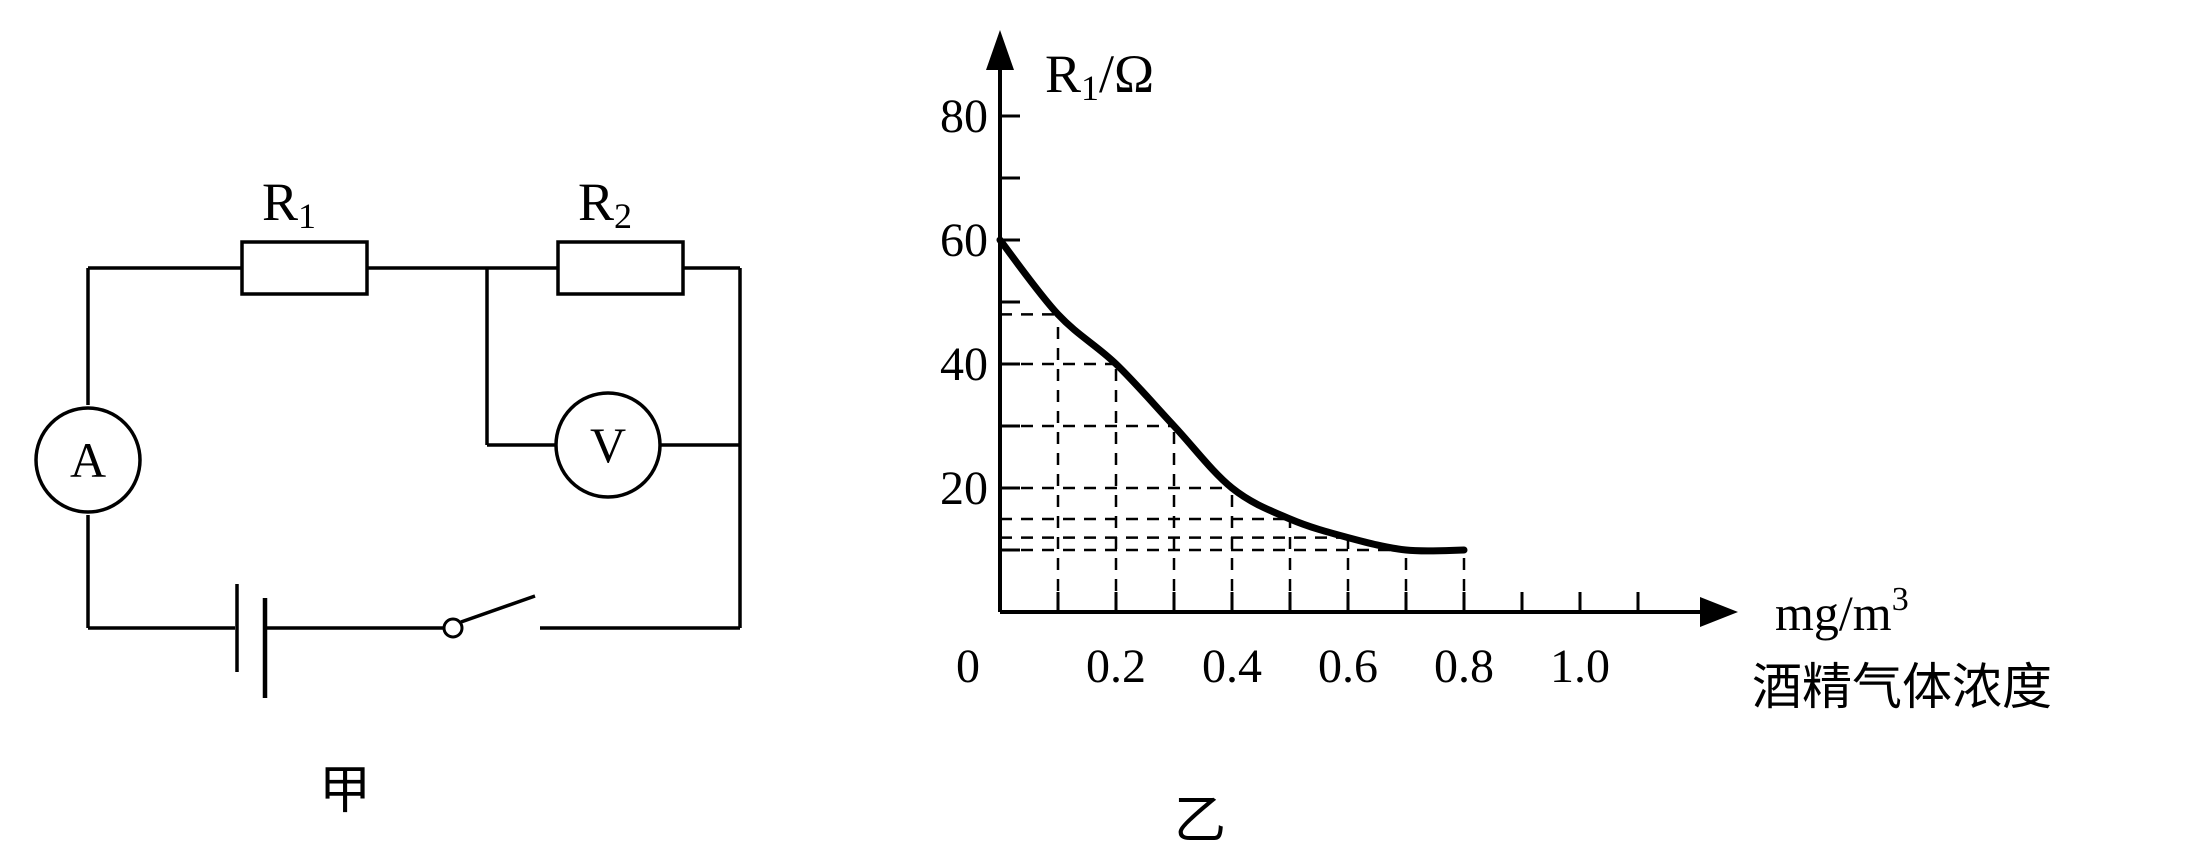 The height and width of the screenshot is (852, 2206). What do you see at coordinates (498, 609) in the screenshot?
I see `switch-lever` at bounding box center [498, 609].